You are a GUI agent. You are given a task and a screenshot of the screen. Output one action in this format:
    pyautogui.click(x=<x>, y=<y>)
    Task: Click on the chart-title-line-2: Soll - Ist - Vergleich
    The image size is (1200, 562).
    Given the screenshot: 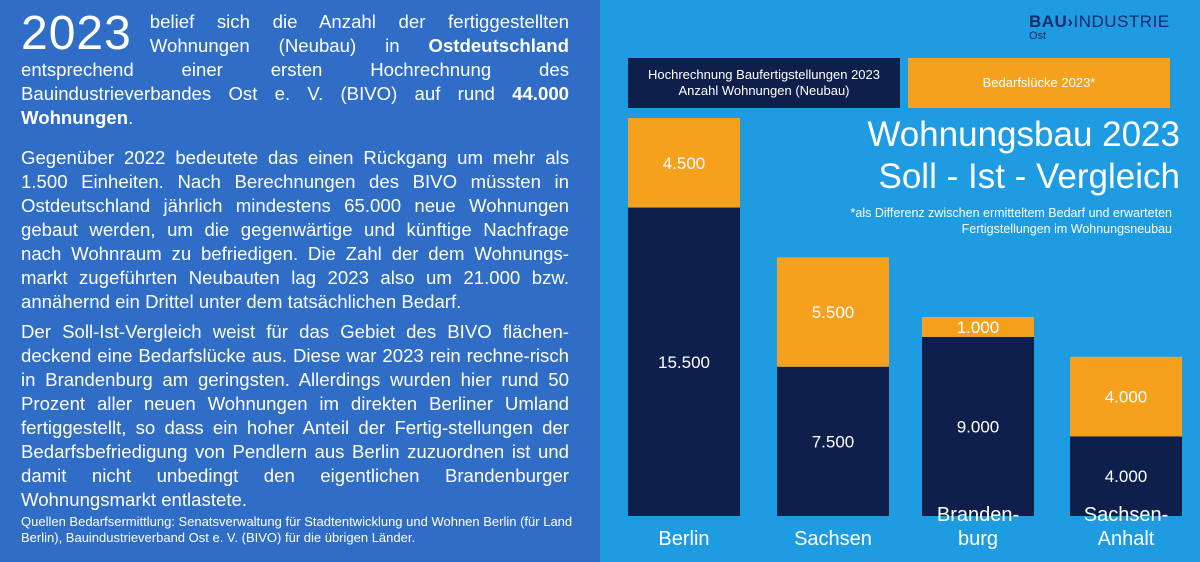 What is the action you would take?
    pyautogui.click(x=1029, y=176)
    